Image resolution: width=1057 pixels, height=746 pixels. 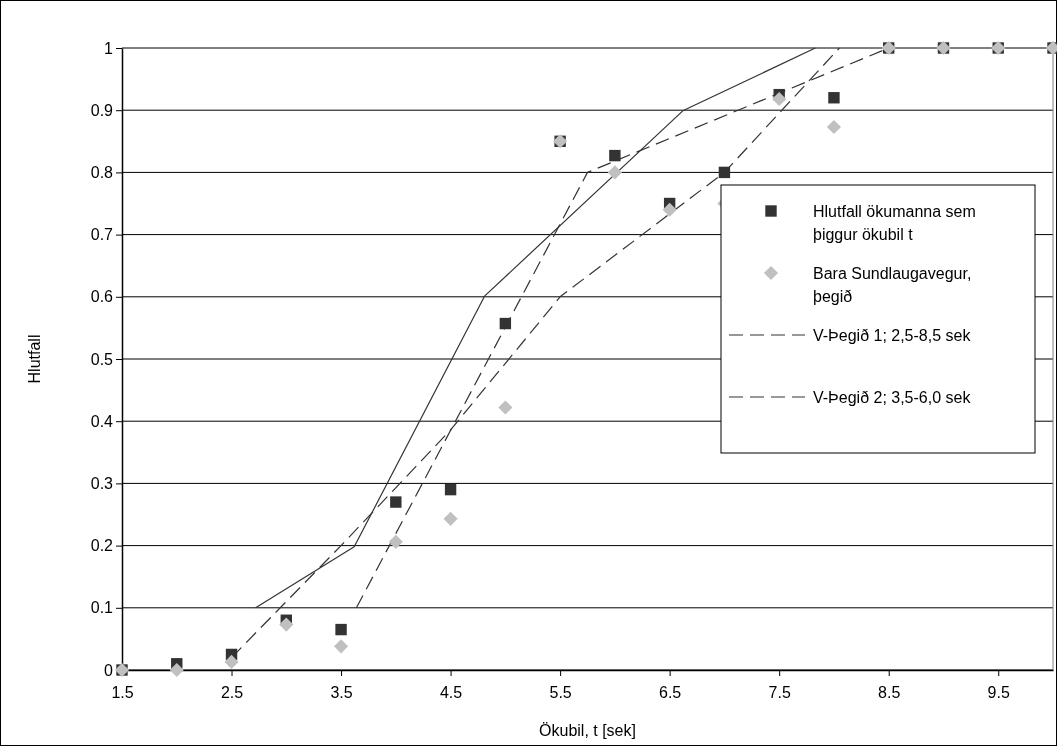 I want to click on legend-label: V-Þegið 1; 2,5-8,5 sek, so click(x=892, y=335).